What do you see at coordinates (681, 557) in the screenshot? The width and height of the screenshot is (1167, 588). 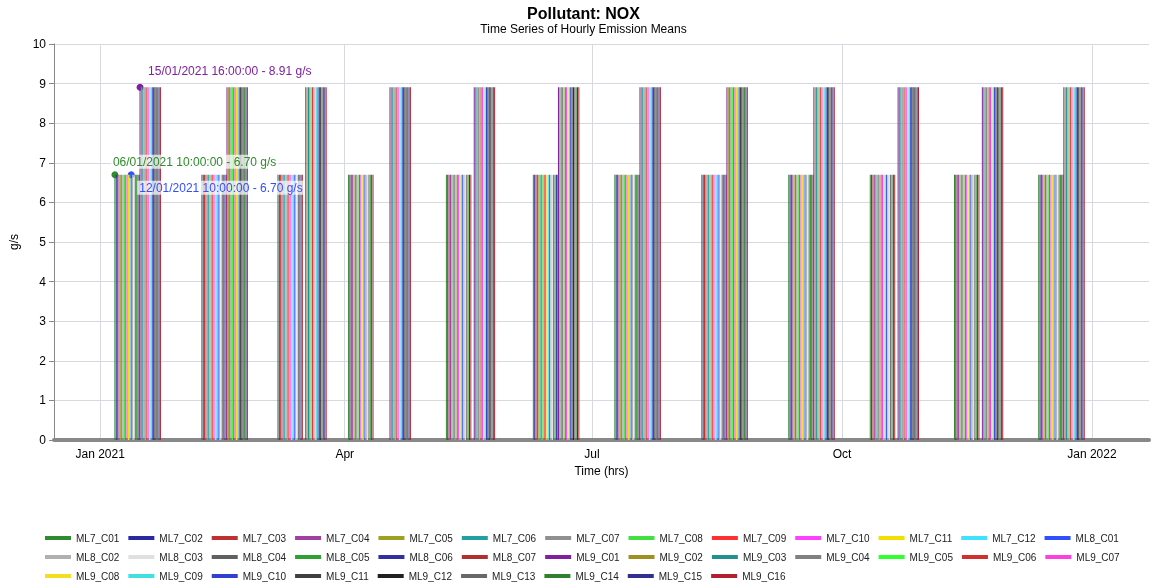 I see `legend-label: ML9_C02` at bounding box center [681, 557].